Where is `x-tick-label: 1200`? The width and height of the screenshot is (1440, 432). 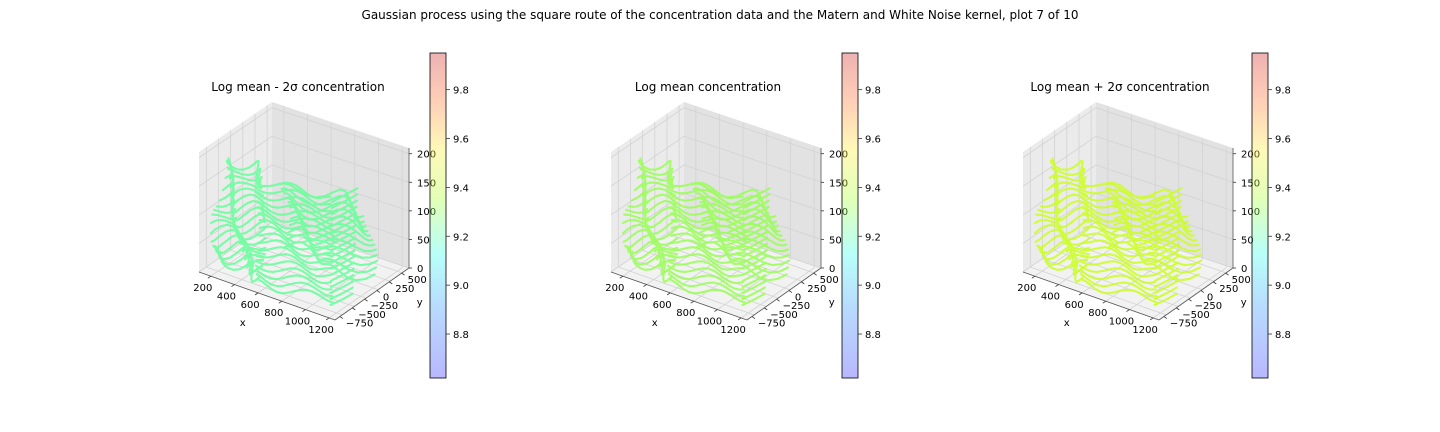
x-tick-label: 1200 is located at coordinates (320, 330).